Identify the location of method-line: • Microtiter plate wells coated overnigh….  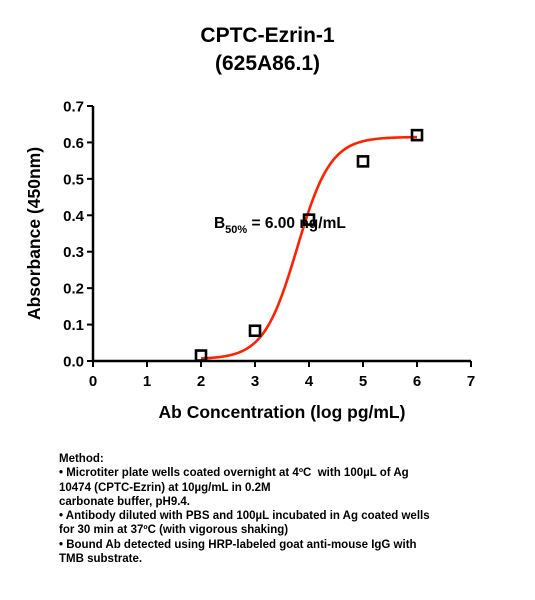
(234, 473).